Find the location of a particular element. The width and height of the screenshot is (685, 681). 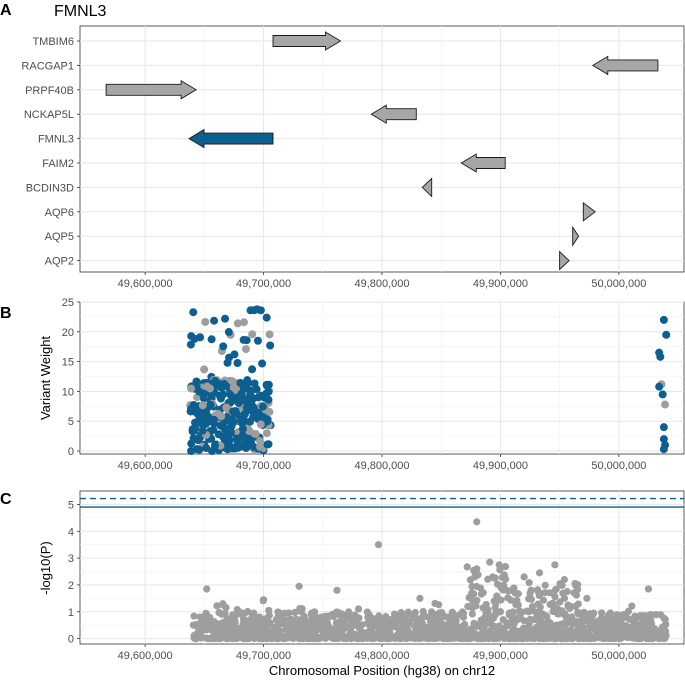

gene-label: AQP2 is located at coordinates (59, 262).